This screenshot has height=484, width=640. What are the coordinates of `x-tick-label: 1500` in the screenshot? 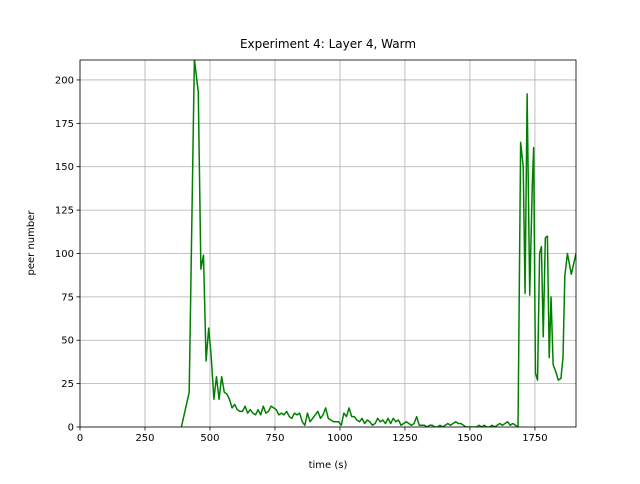 It's located at (469, 438).